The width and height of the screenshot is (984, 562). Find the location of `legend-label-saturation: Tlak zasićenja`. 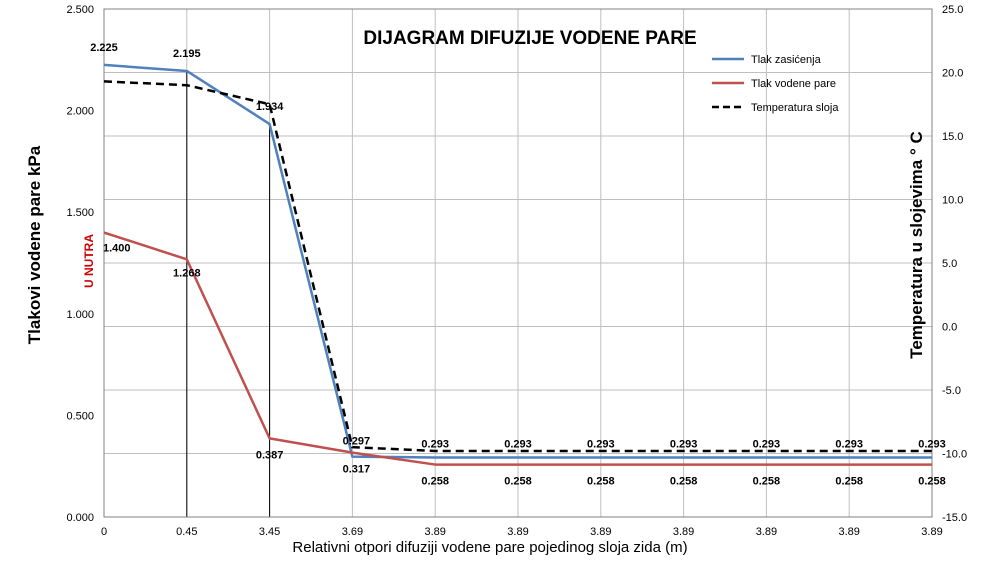

legend-label-saturation: Tlak zasićenja is located at coordinates (786, 60).